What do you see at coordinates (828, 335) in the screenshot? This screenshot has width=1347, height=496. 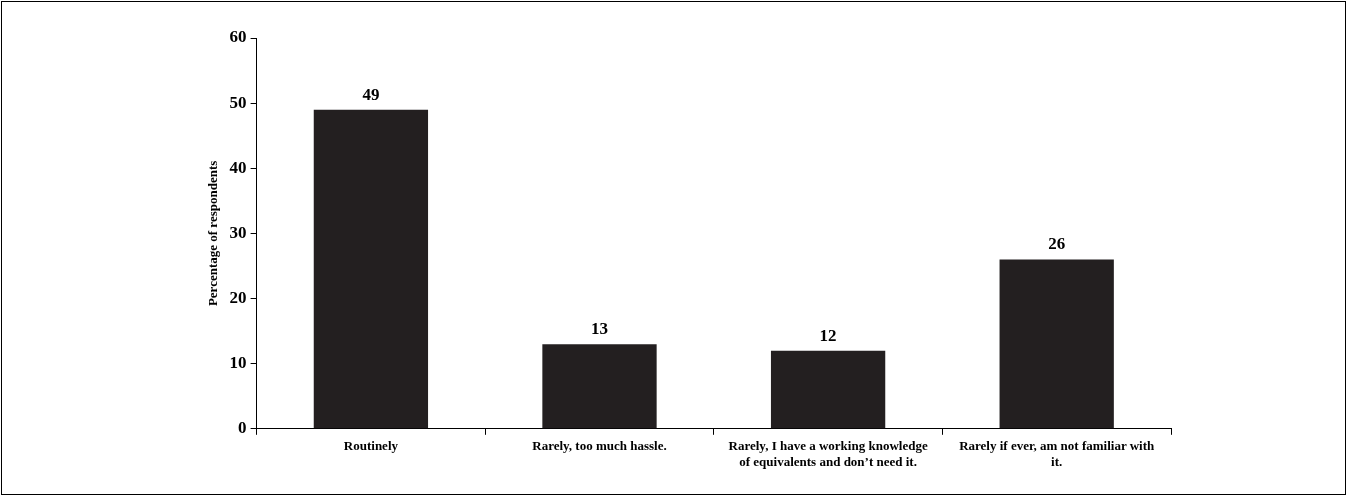 I see `data-label: 12` at bounding box center [828, 335].